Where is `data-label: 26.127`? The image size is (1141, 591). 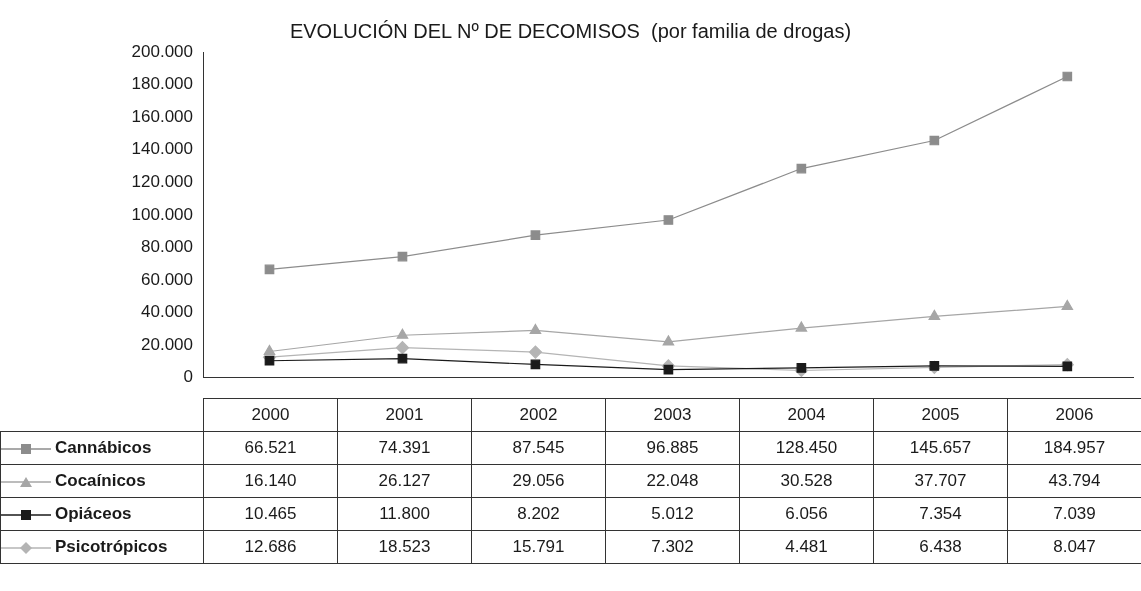 data-label: 26.127 is located at coordinates (404, 481).